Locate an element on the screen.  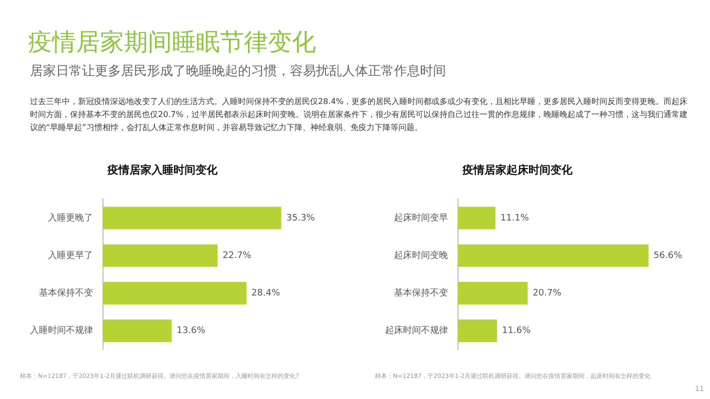
y-tick-label: 起床时间变早 is located at coordinates (421, 218).